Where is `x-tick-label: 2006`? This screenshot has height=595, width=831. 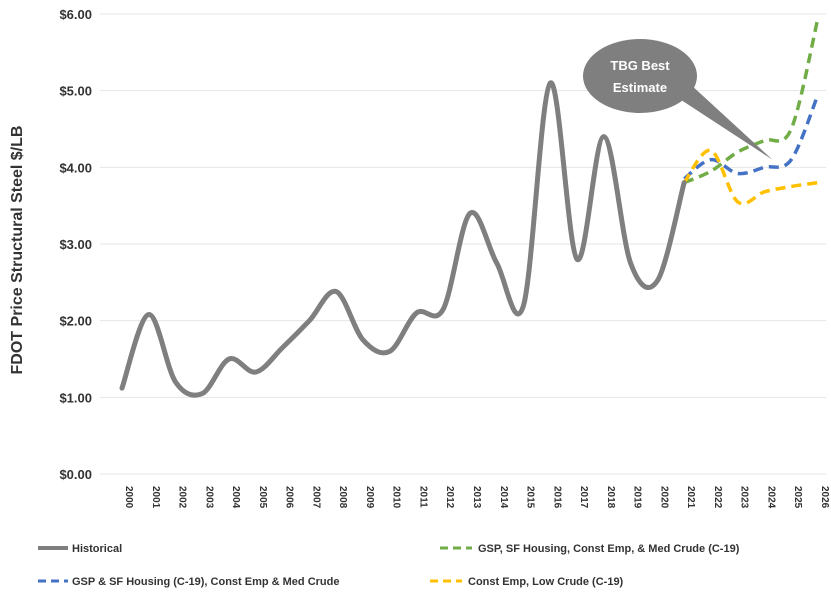 x-tick-label: 2006 is located at coordinates (289, 497).